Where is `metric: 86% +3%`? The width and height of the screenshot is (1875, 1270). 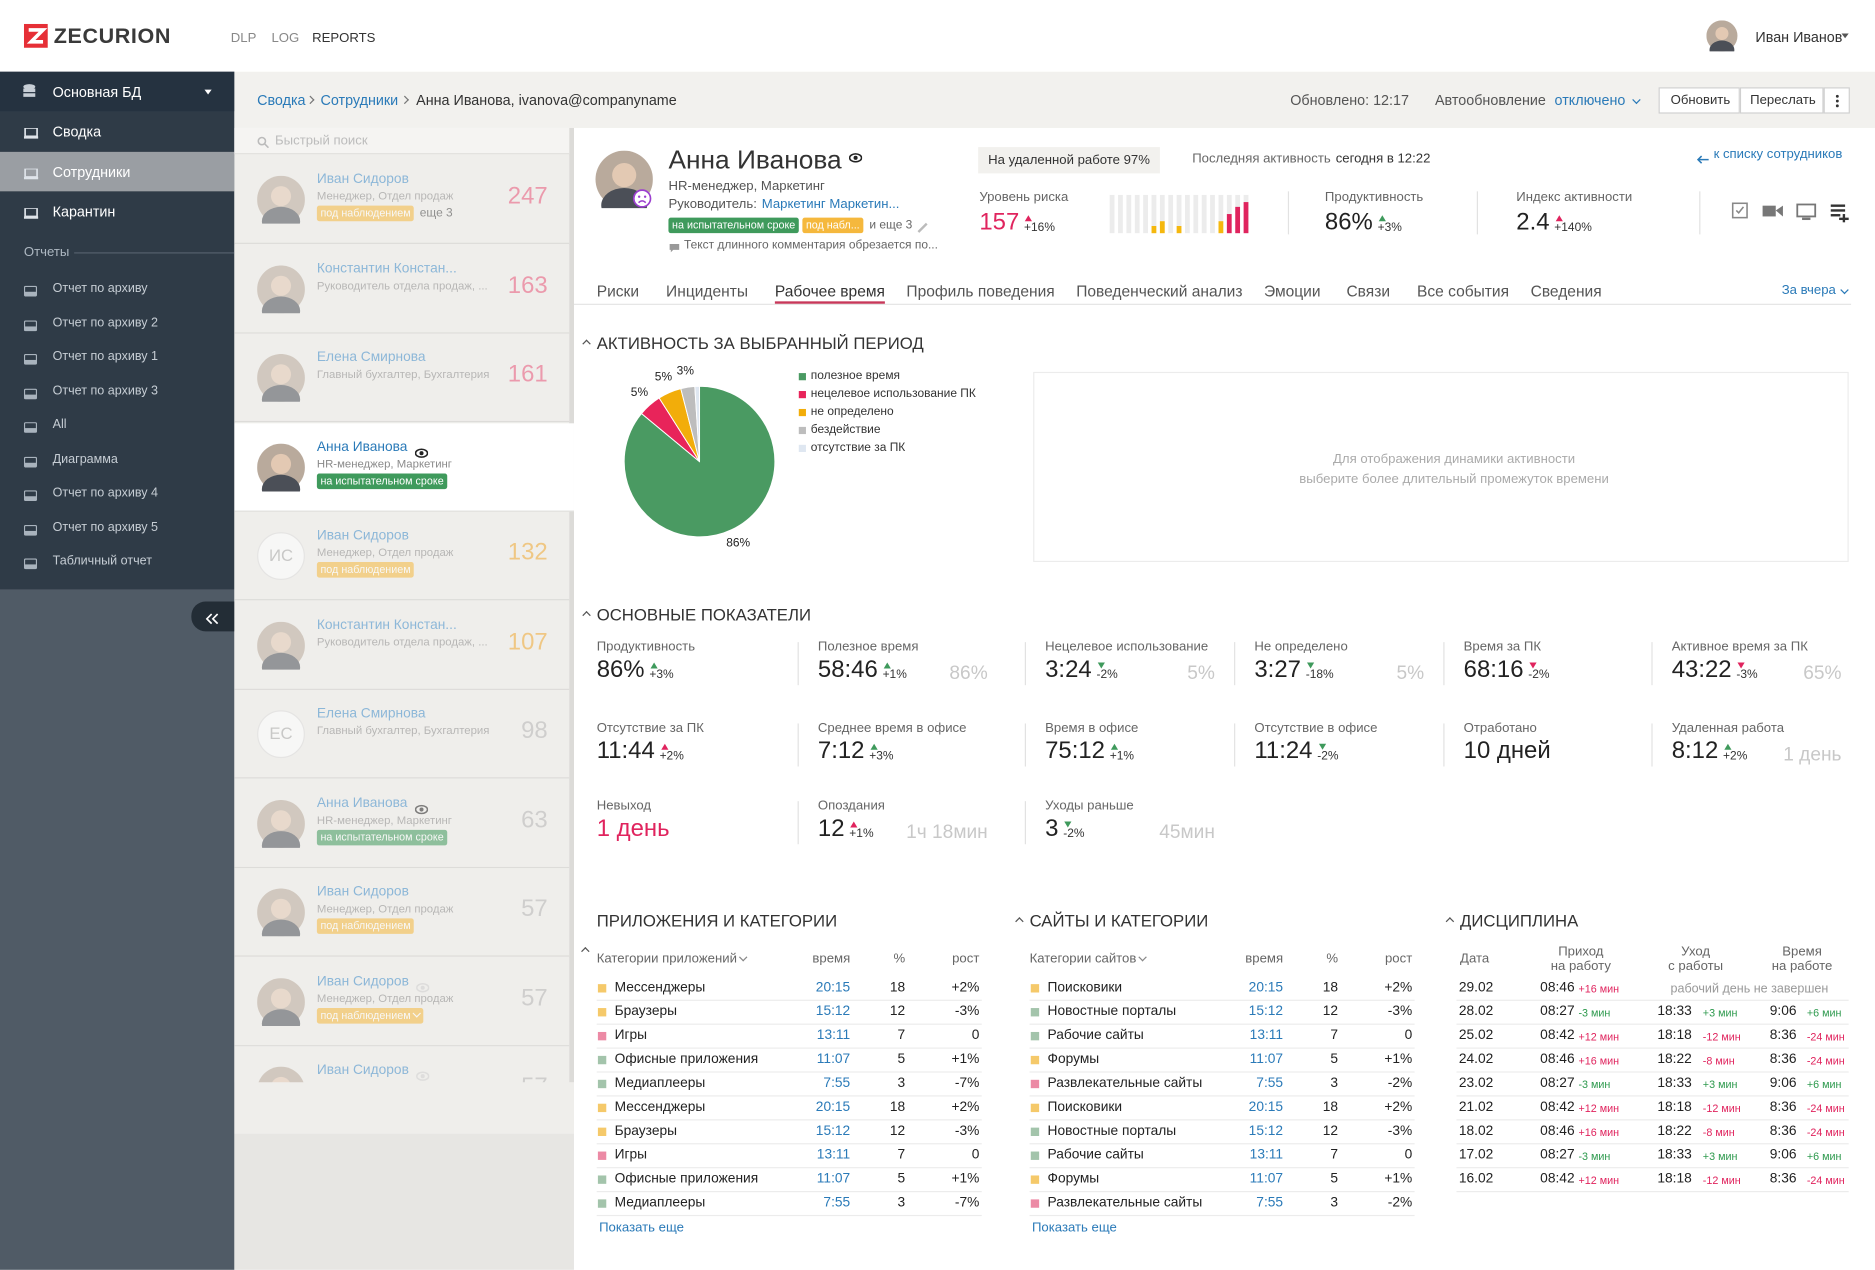 metric: 86% +3% is located at coordinates (1363, 222).